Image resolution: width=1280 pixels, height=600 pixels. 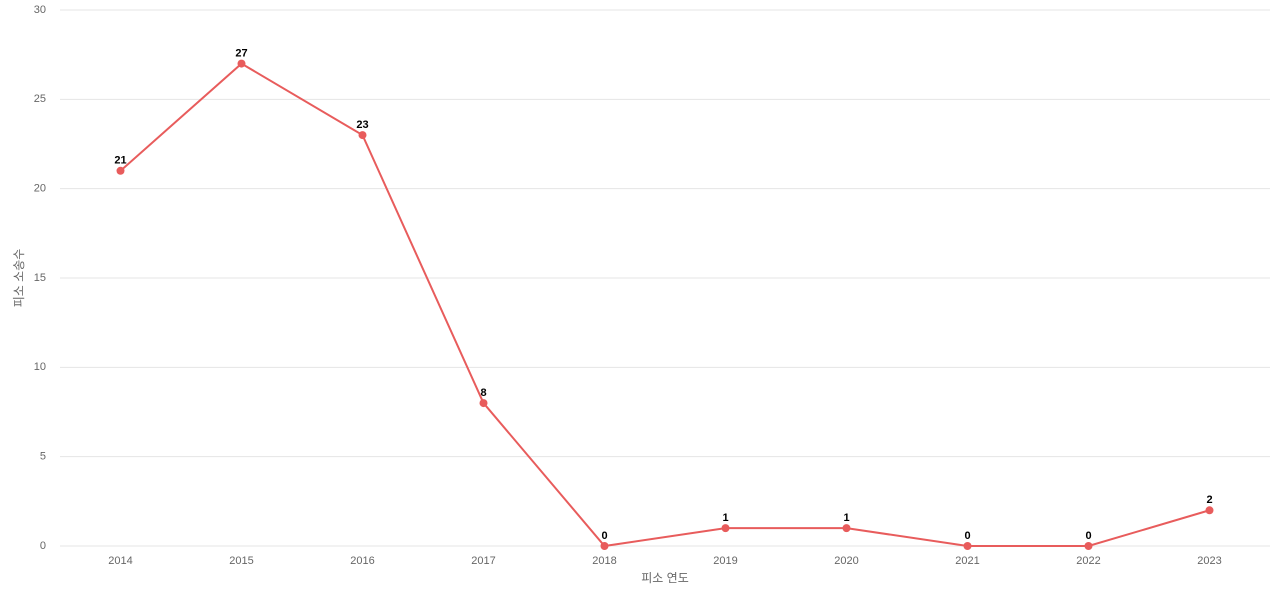 I want to click on y-tick-label: 0, so click(x=43, y=546).